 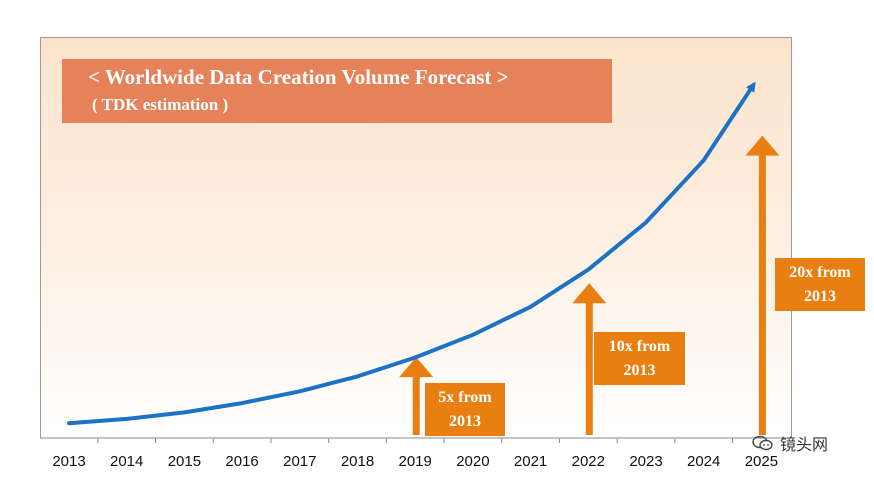 What do you see at coordinates (473, 461) in the screenshot?
I see `x-tick-label: 2020` at bounding box center [473, 461].